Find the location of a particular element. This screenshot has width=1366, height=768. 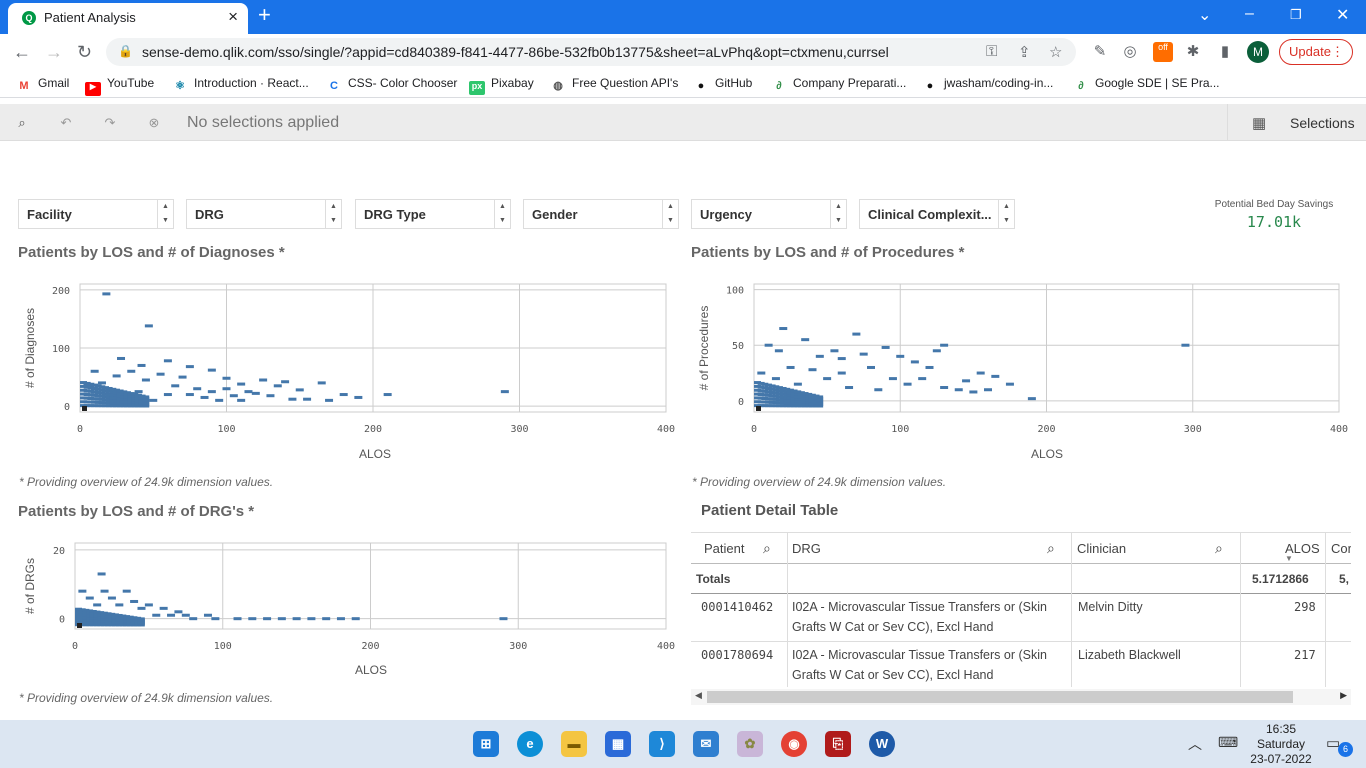

bookmark-github: ● GitHub is located at coordinates (723, 85).